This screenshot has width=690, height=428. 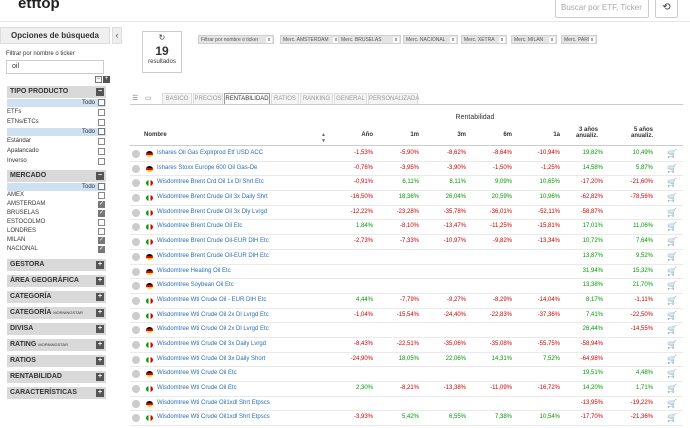 What do you see at coordinates (162, 37) in the screenshot?
I see `refresh-icon: ↻` at bounding box center [162, 37].